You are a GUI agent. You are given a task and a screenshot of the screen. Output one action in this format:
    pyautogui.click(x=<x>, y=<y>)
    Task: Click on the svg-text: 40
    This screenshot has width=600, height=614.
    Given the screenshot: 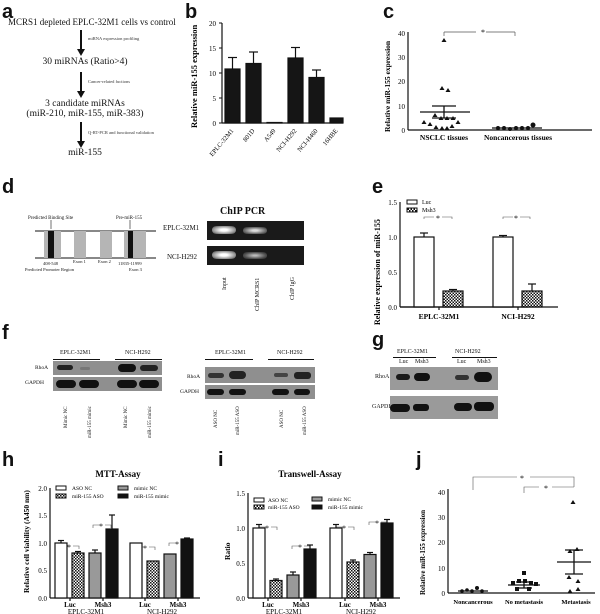 What is the action you would take?
    pyautogui.click(x=442, y=493)
    